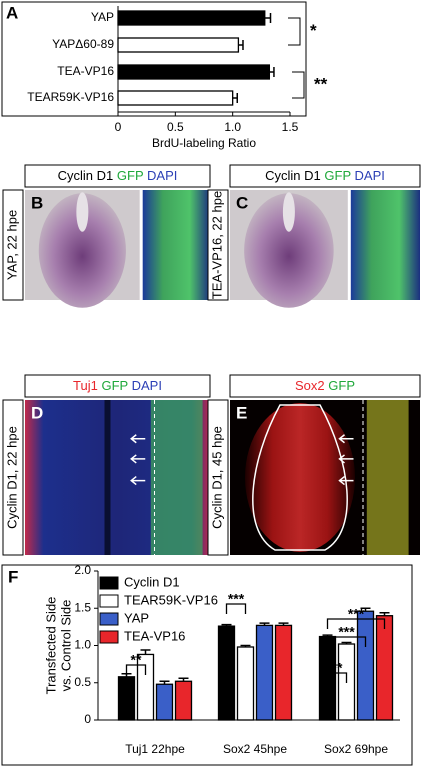 This screenshot has height=772, width=431. What do you see at coordinates (82, 645) in the screenshot?
I see `y-tick-label: 1.0` at bounding box center [82, 645].